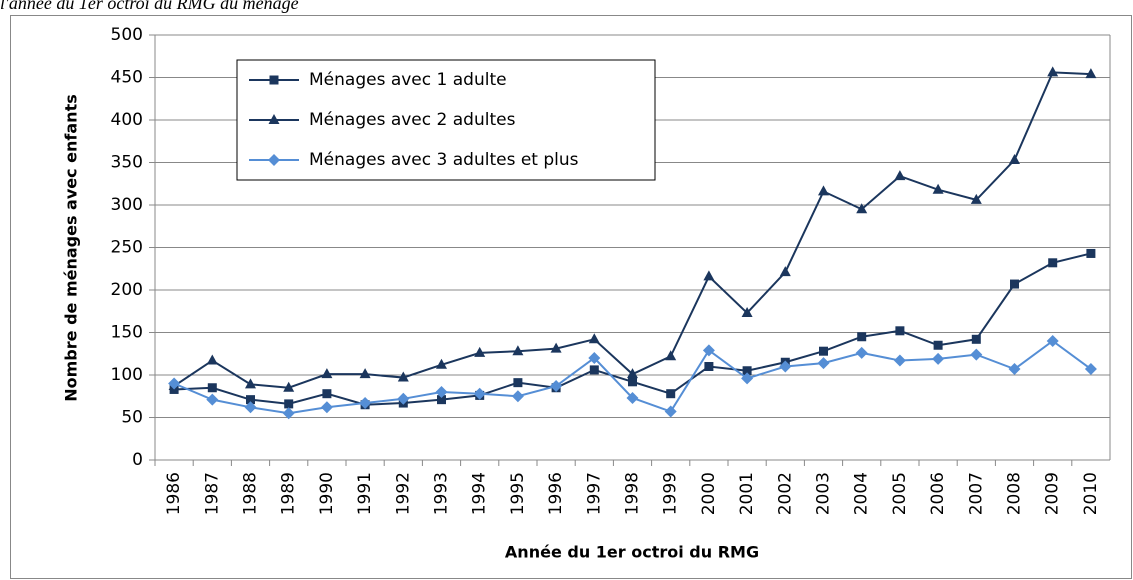 The image size is (1133, 580). Describe the element at coordinates (251, 493) in the screenshot. I see `x-tick-label: 1988` at that location.